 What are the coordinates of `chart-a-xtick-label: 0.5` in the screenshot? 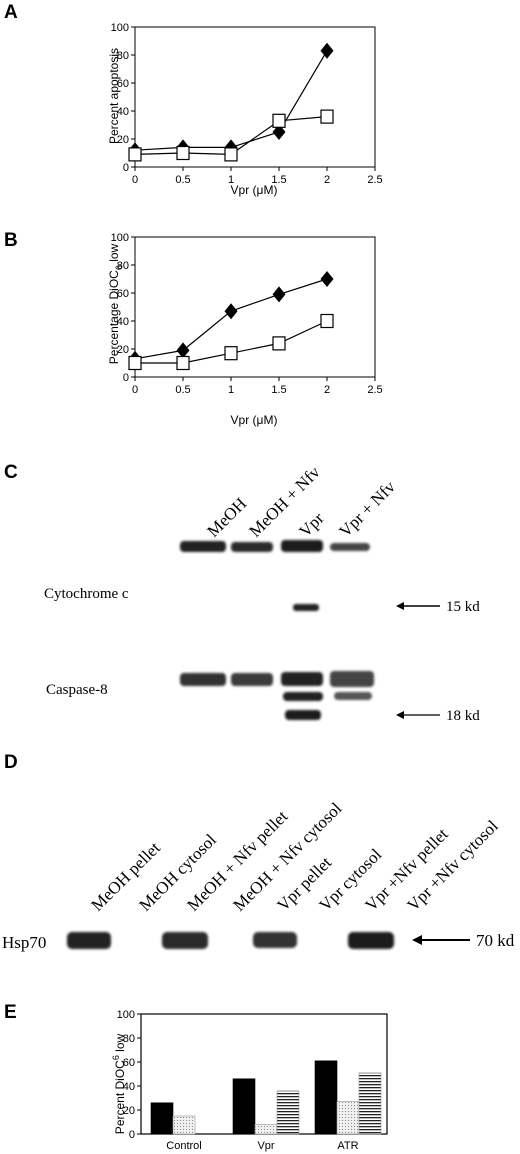 It's located at (182, 180).